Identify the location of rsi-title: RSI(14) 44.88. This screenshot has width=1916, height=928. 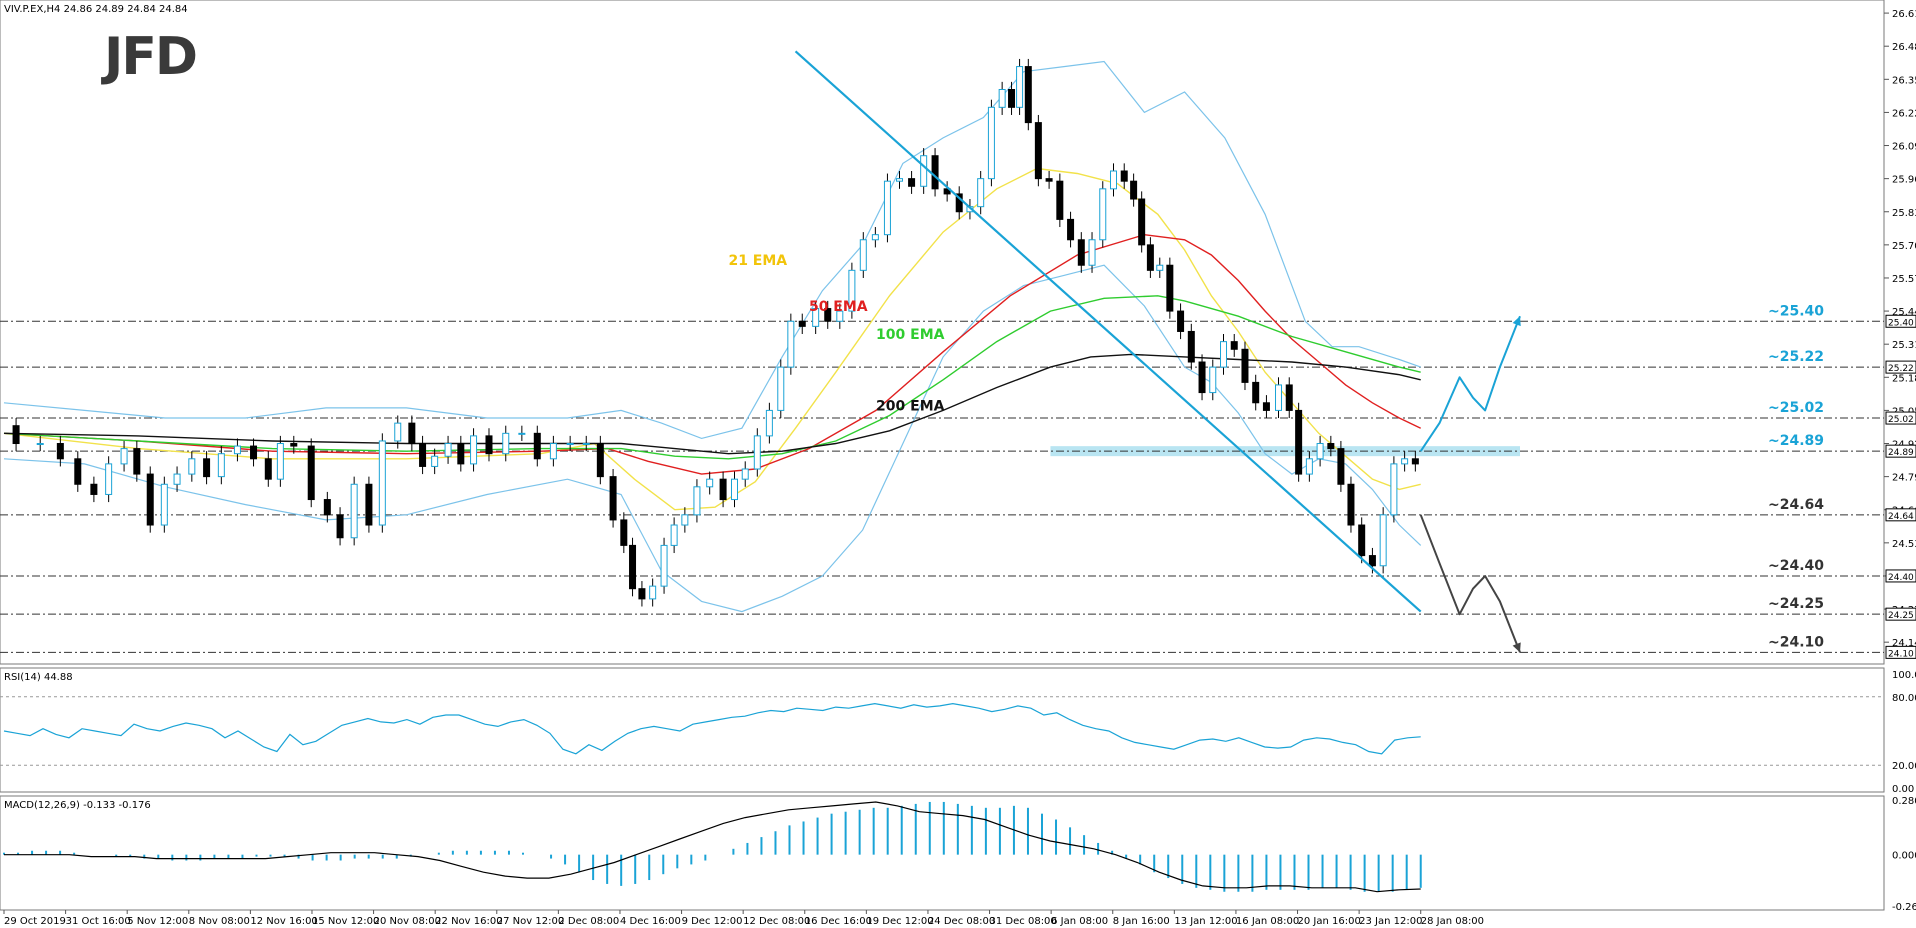
(38, 677).